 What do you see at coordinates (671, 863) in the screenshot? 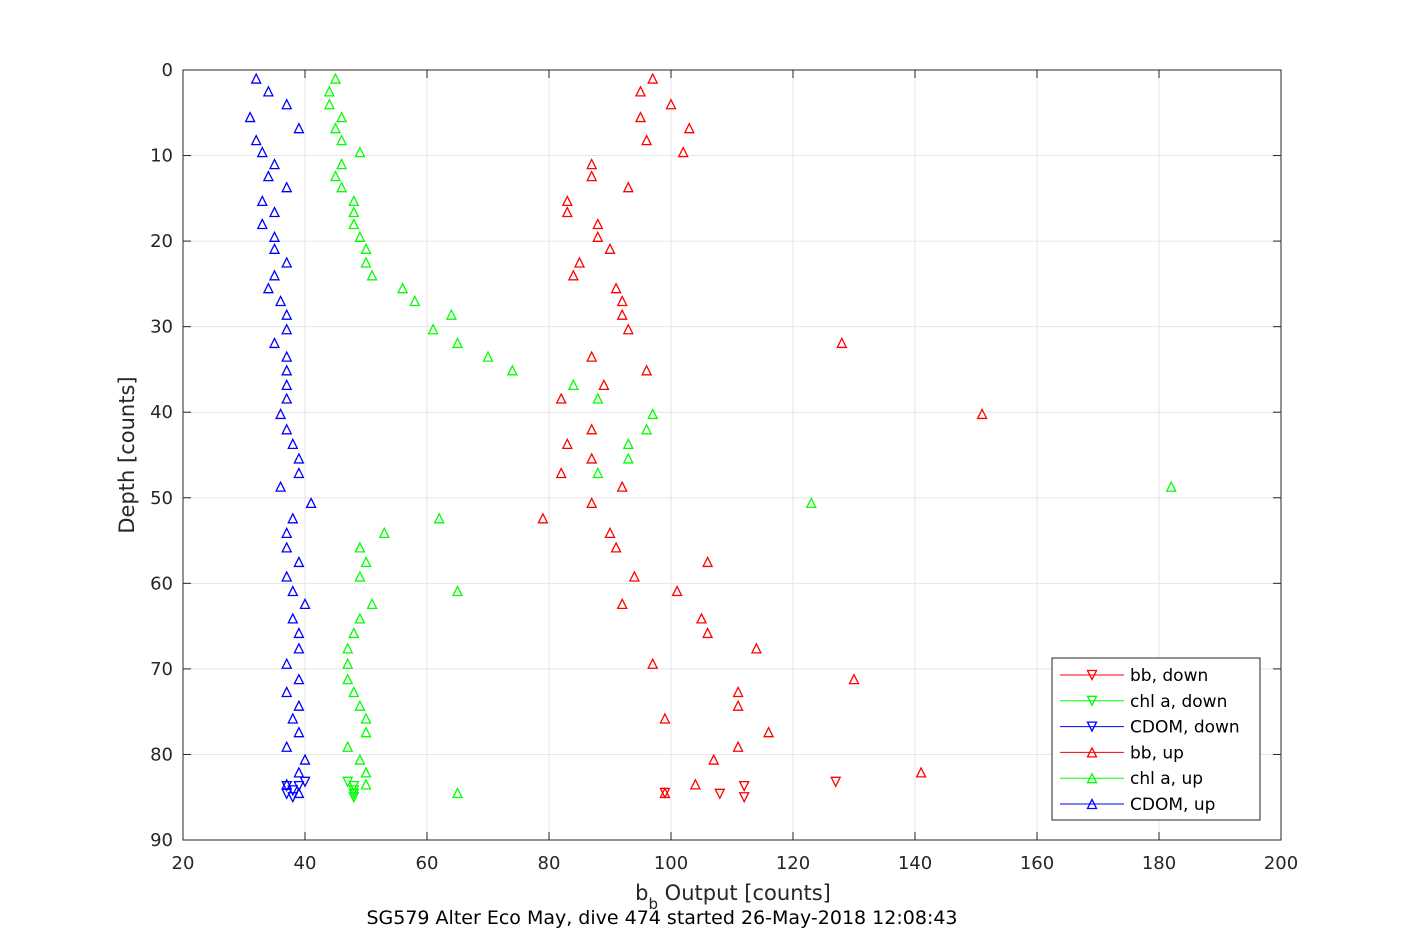
I see `x-tick-label: 100` at bounding box center [671, 863].